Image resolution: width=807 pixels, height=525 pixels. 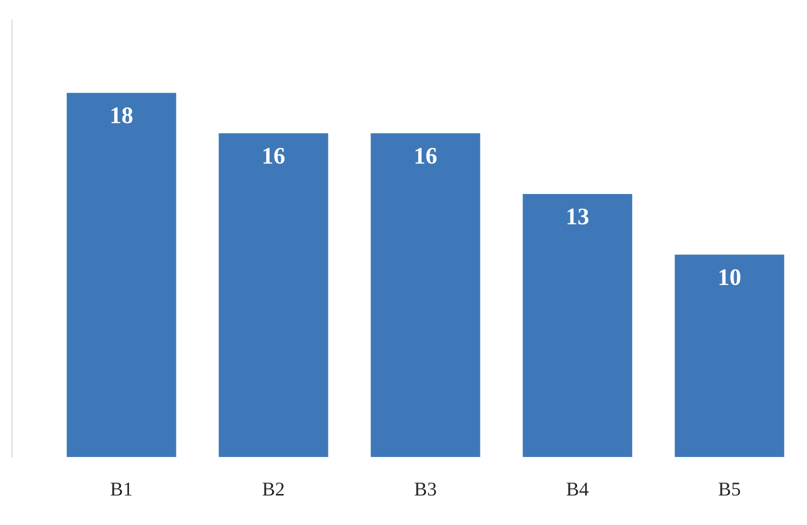 What do you see at coordinates (273, 489) in the screenshot?
I see `x-tick-label: B2` at bounding box center [273, 489].